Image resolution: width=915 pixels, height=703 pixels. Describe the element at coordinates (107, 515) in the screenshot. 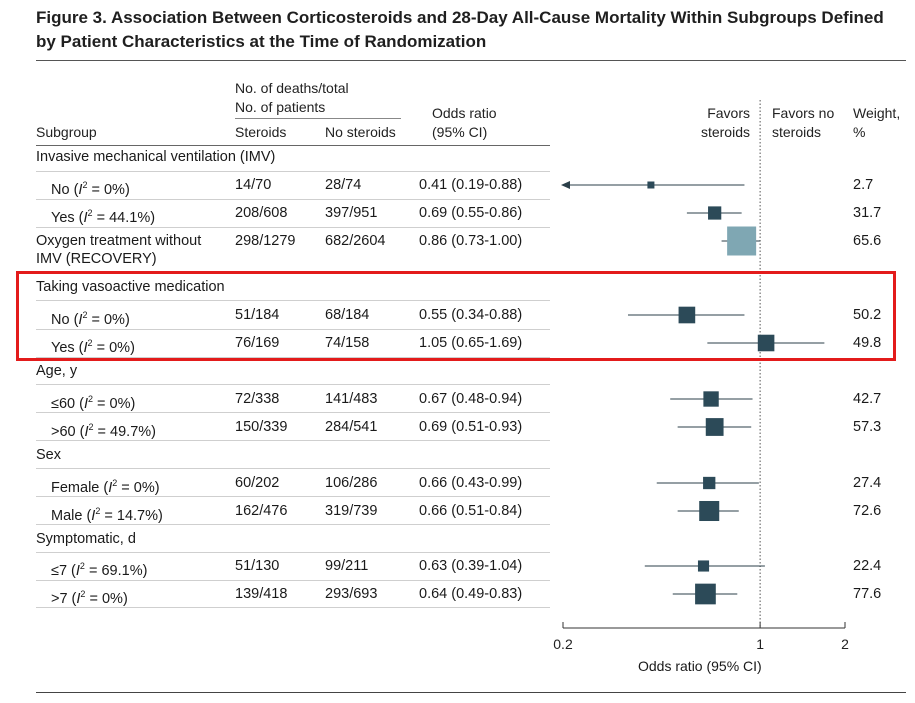

I see `row-label: Male (I2 = 14.7%)` at that location.